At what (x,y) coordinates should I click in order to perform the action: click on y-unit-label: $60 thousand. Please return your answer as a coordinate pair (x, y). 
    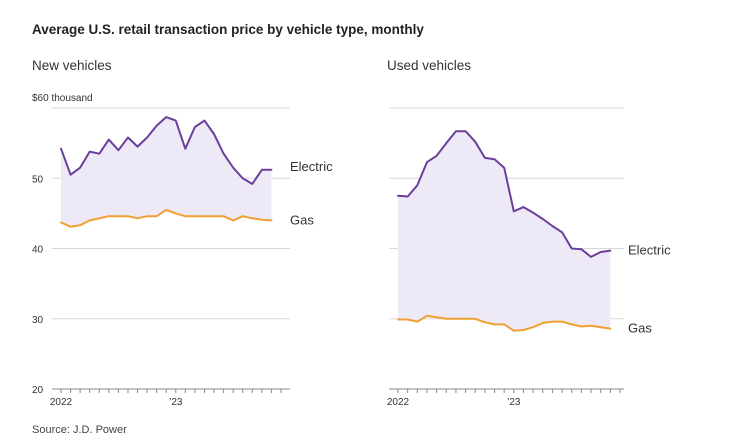
    Looking at the image, I should click on (62, 98).